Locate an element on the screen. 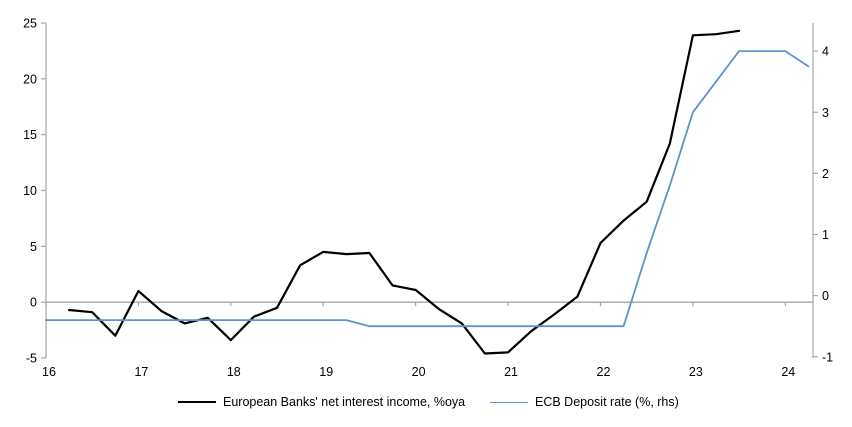 The image size is (852, 427). left-axis-tick-label: 0 is located at coordinates (33, 303).